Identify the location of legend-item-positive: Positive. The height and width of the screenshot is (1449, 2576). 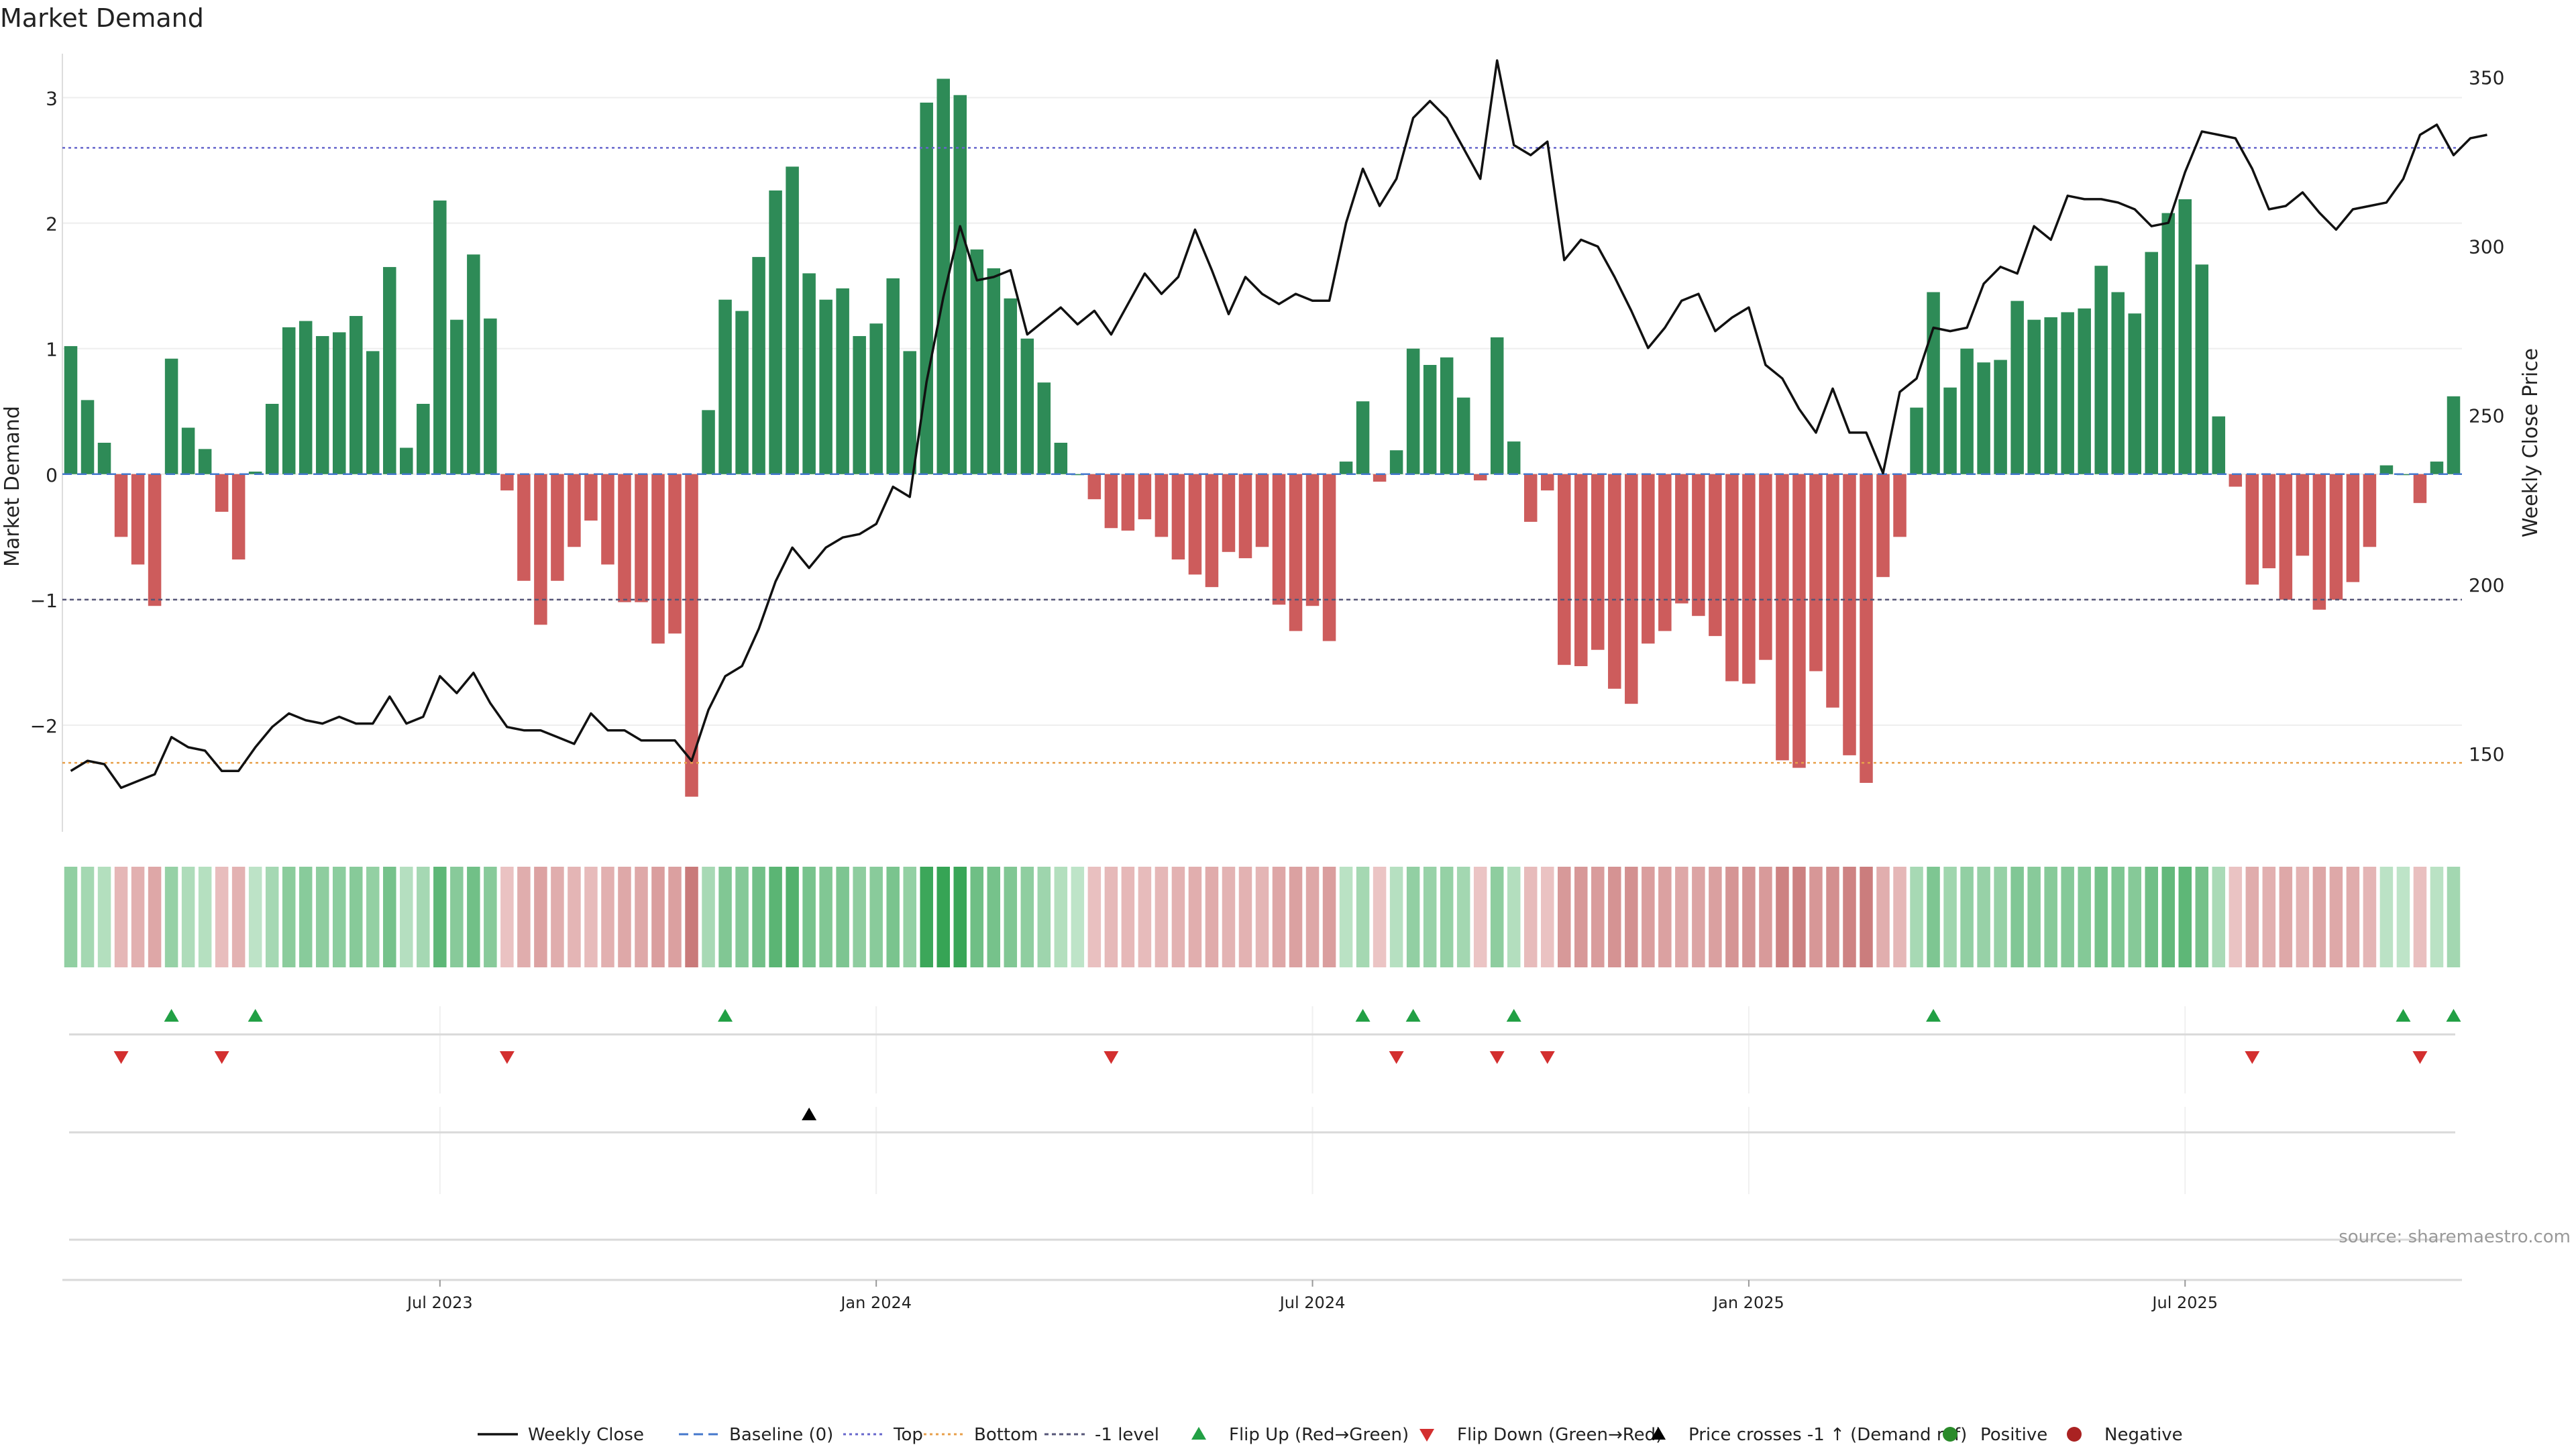
(1995, 1435).